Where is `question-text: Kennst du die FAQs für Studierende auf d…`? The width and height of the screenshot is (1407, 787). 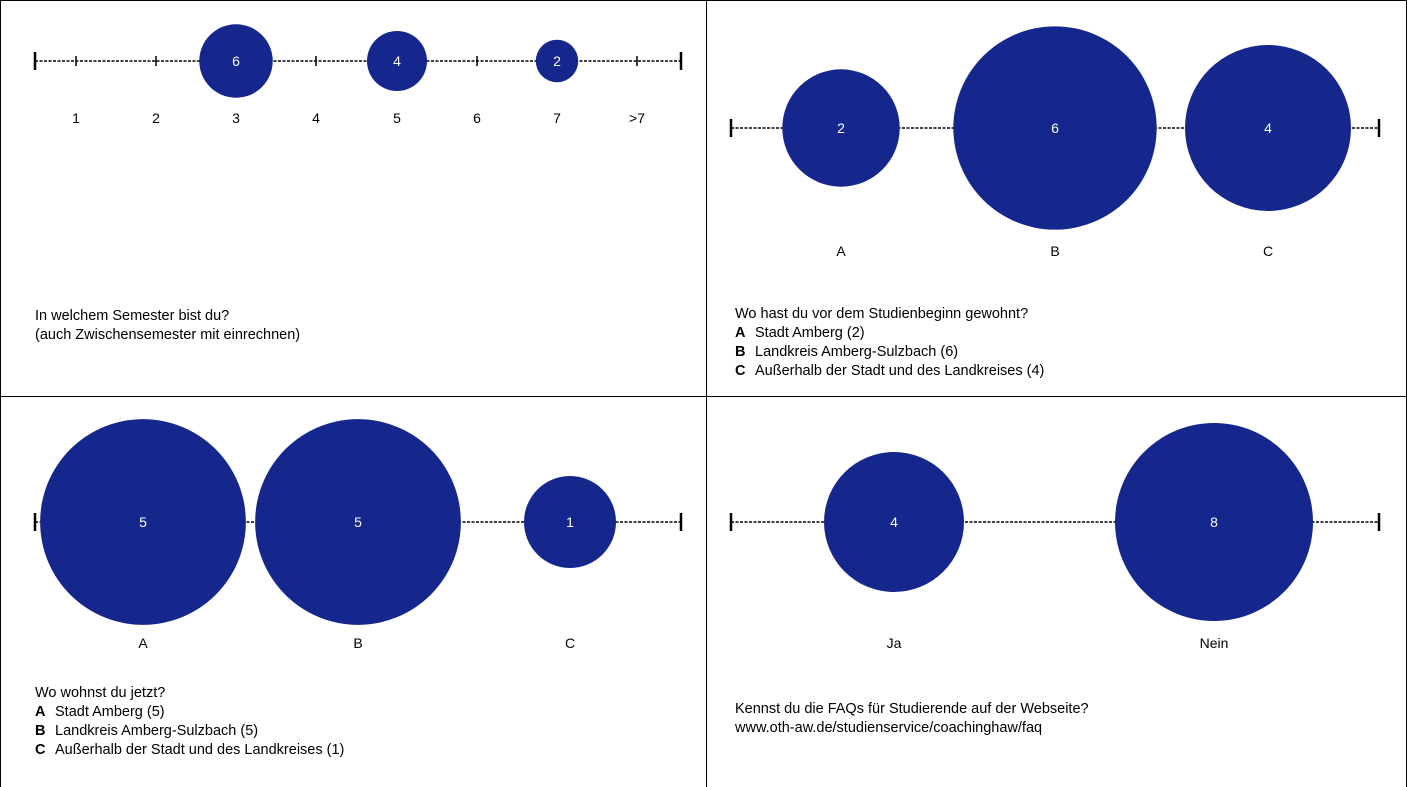
question-text: Kennst du die FAQs für Studierende auf d… is located at coordinates (912, 719).